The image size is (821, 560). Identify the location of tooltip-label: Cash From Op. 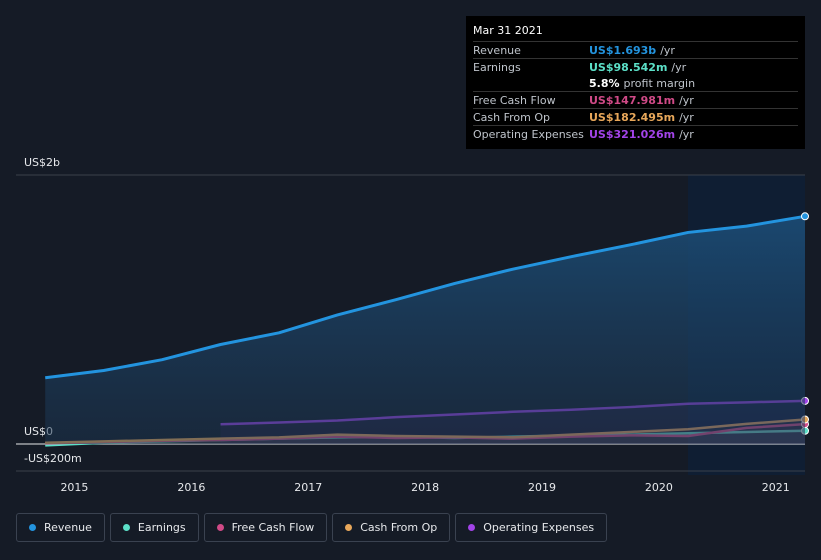
(512, 117).